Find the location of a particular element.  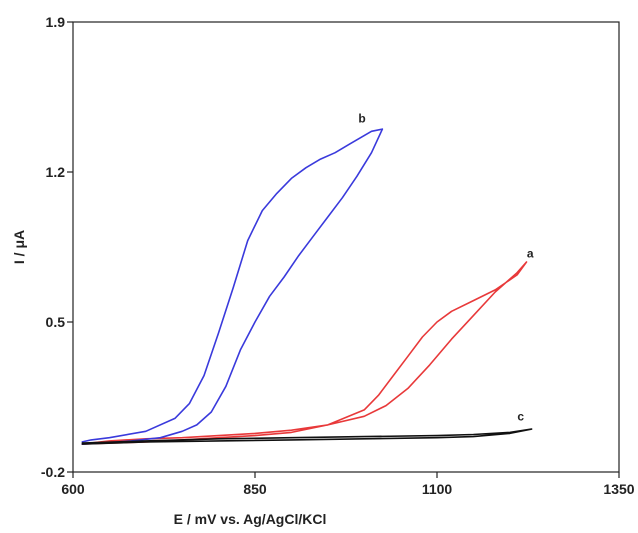

x-axis-ticks: 600 850 1100 1350 is located at coordinates (347, 484).